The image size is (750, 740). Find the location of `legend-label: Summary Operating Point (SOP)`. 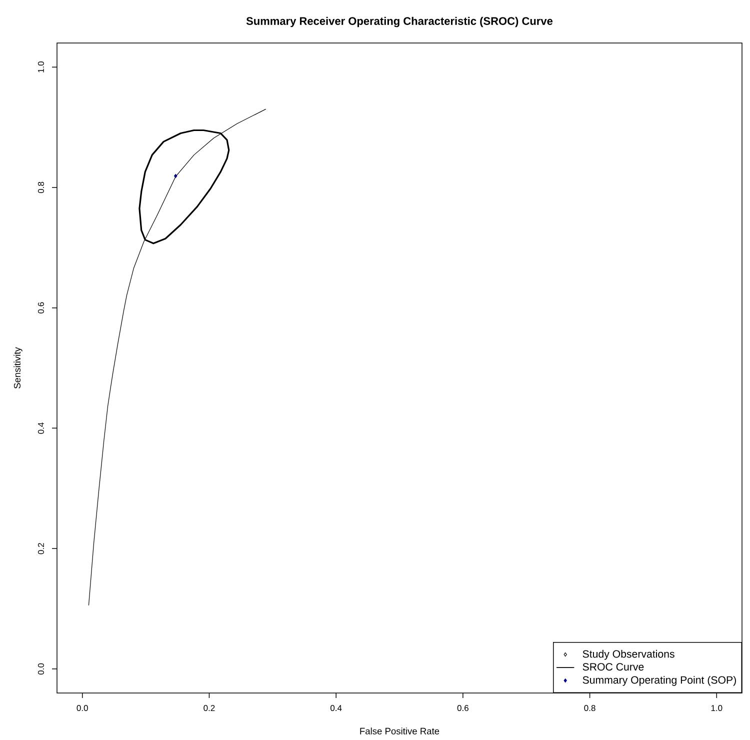

legend-label: Summary Operating Point (SOP) is located at coordinates (659, 681).